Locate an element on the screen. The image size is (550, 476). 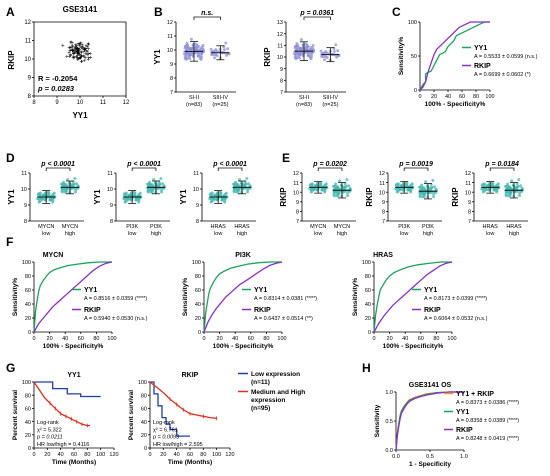
panel-c-legend-stat: A = 0.6699 ± 0.0602 (*) is located at coordinates (502, 75).